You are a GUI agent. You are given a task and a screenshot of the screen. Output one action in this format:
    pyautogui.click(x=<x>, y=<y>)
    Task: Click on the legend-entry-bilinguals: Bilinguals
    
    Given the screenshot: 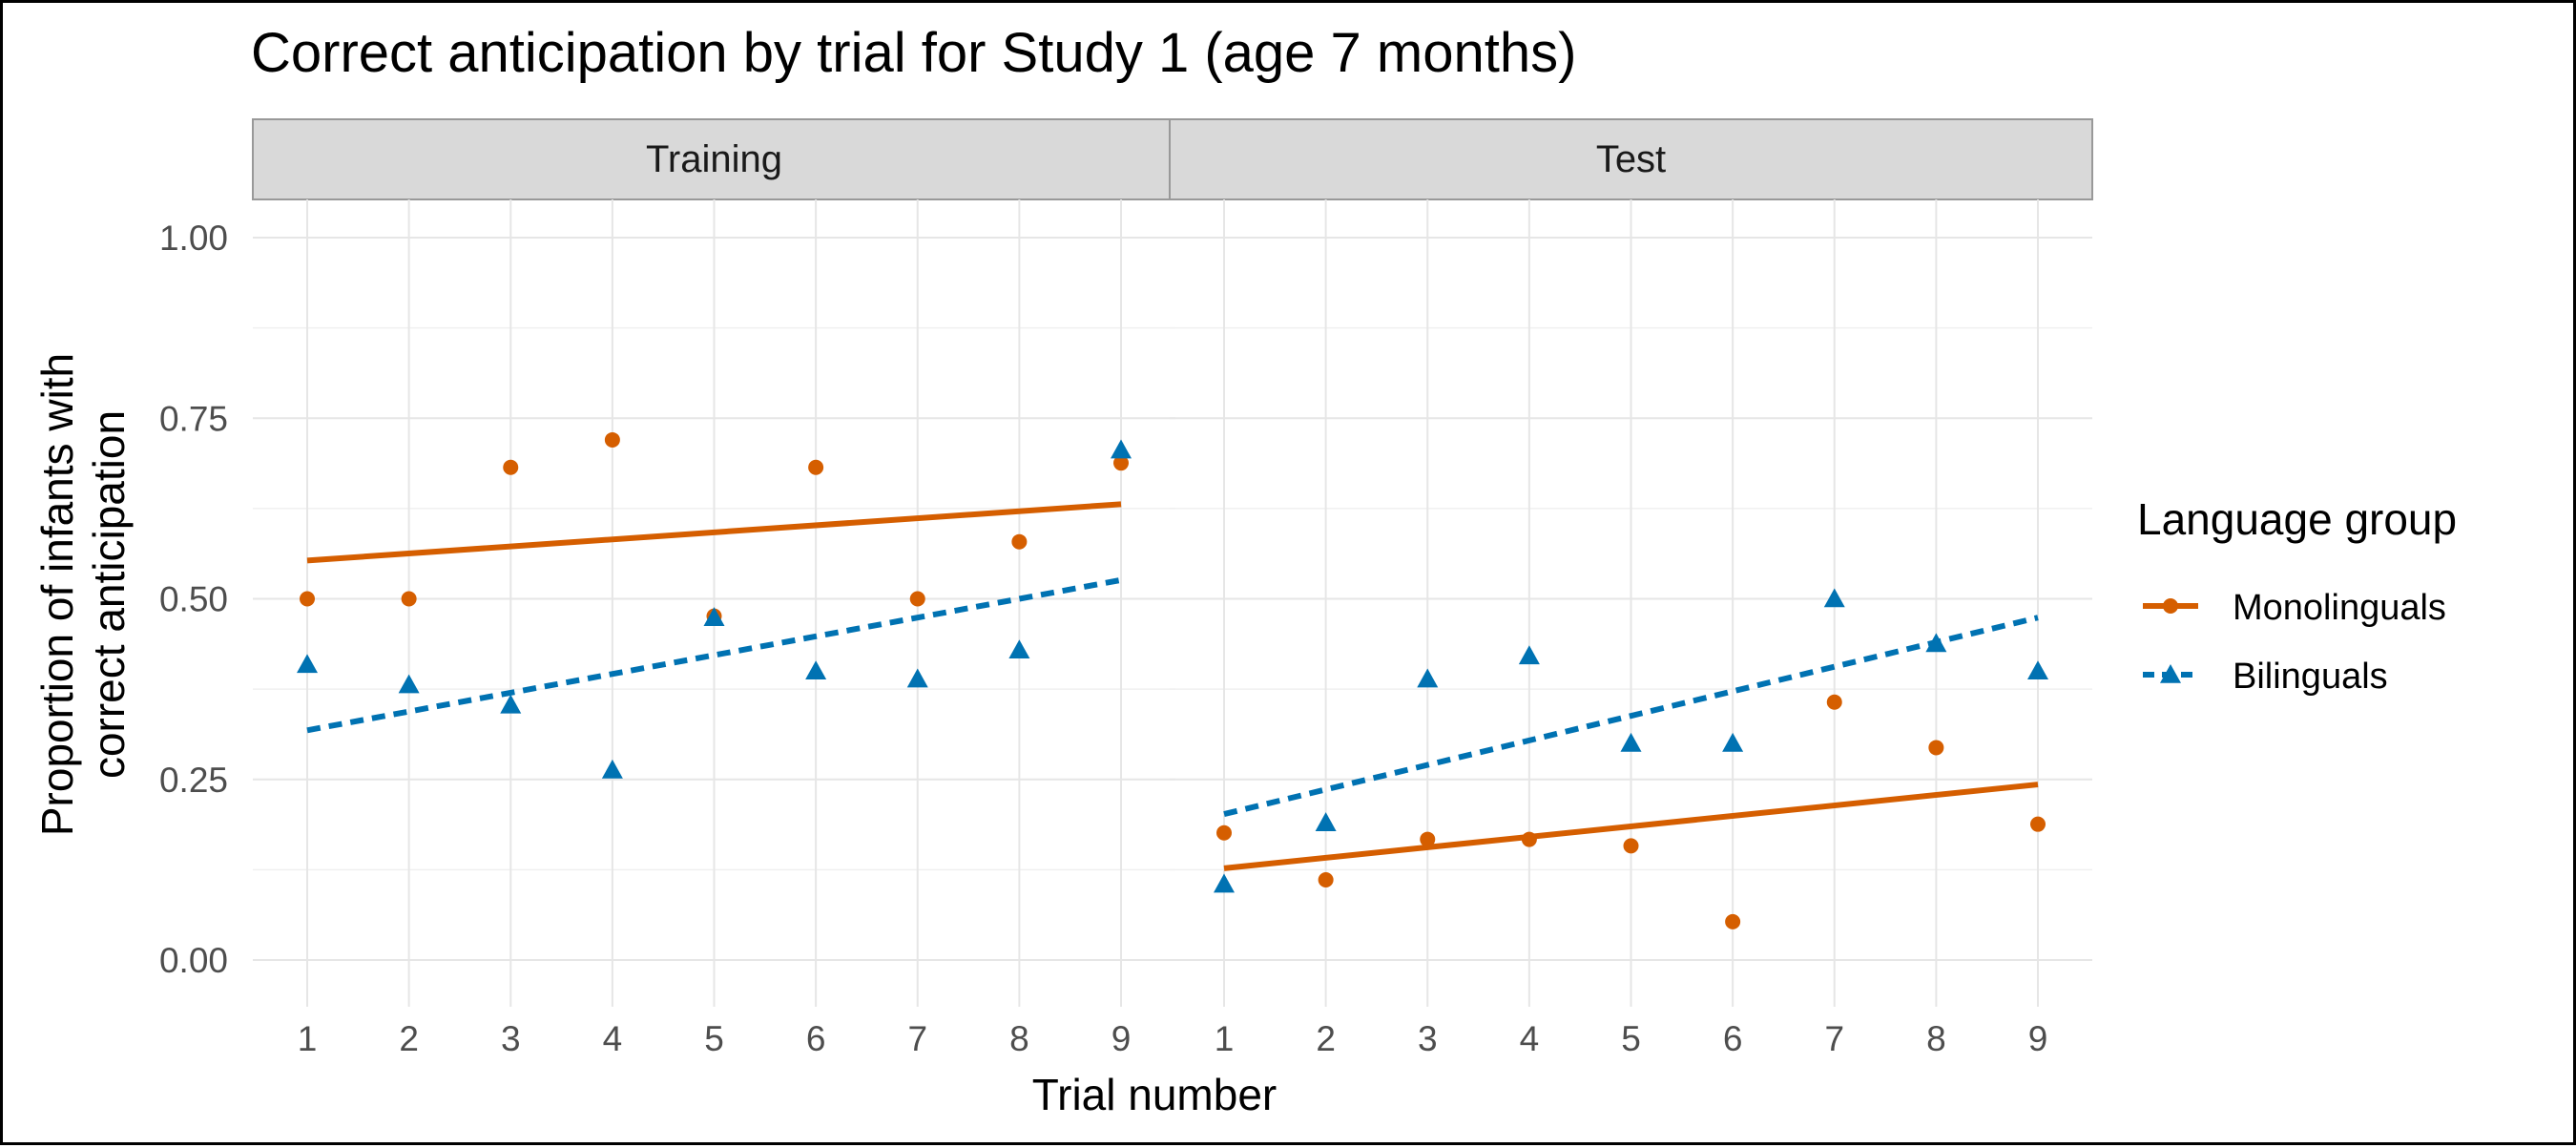 What is the action you would take?
    pyautogui.click(x=2265, y=677)
    